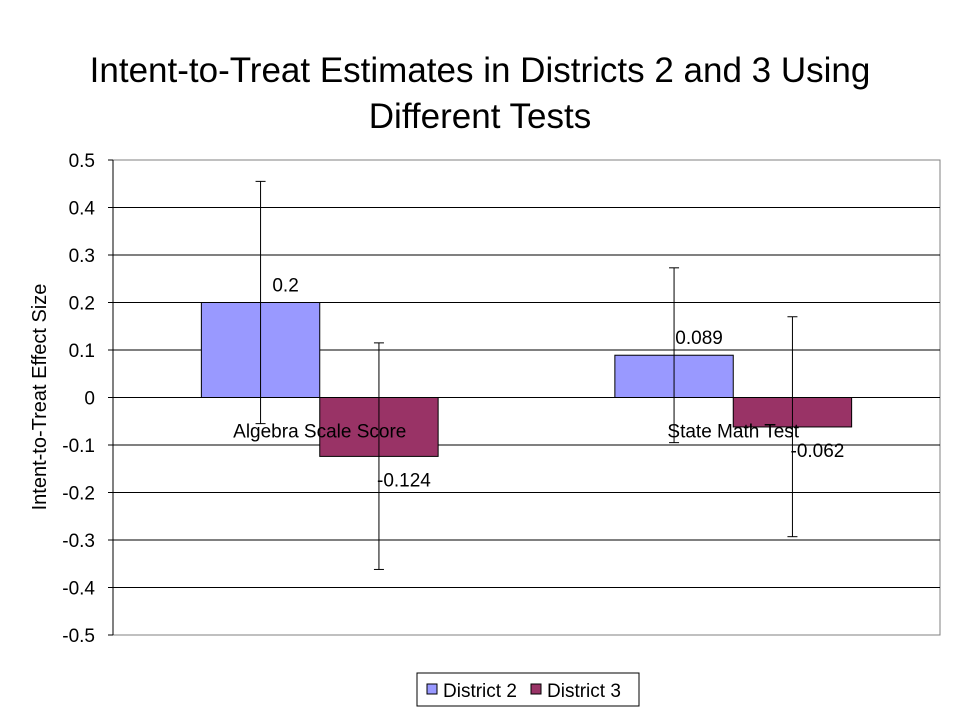 The height and width of the screenshot is (720, 960). Describe the element at coordinates (82, 256) in the screenshot. I see `y-tick-label: 0.3` at that location.